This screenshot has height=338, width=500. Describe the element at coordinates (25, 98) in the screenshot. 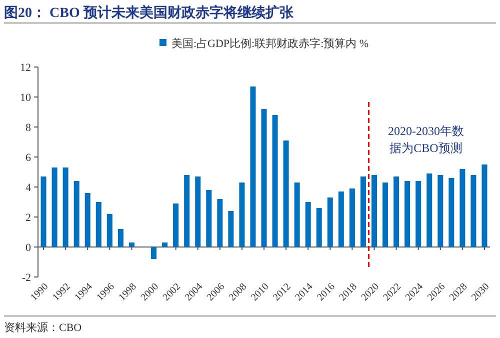

I see `ytick: 10` at that location.